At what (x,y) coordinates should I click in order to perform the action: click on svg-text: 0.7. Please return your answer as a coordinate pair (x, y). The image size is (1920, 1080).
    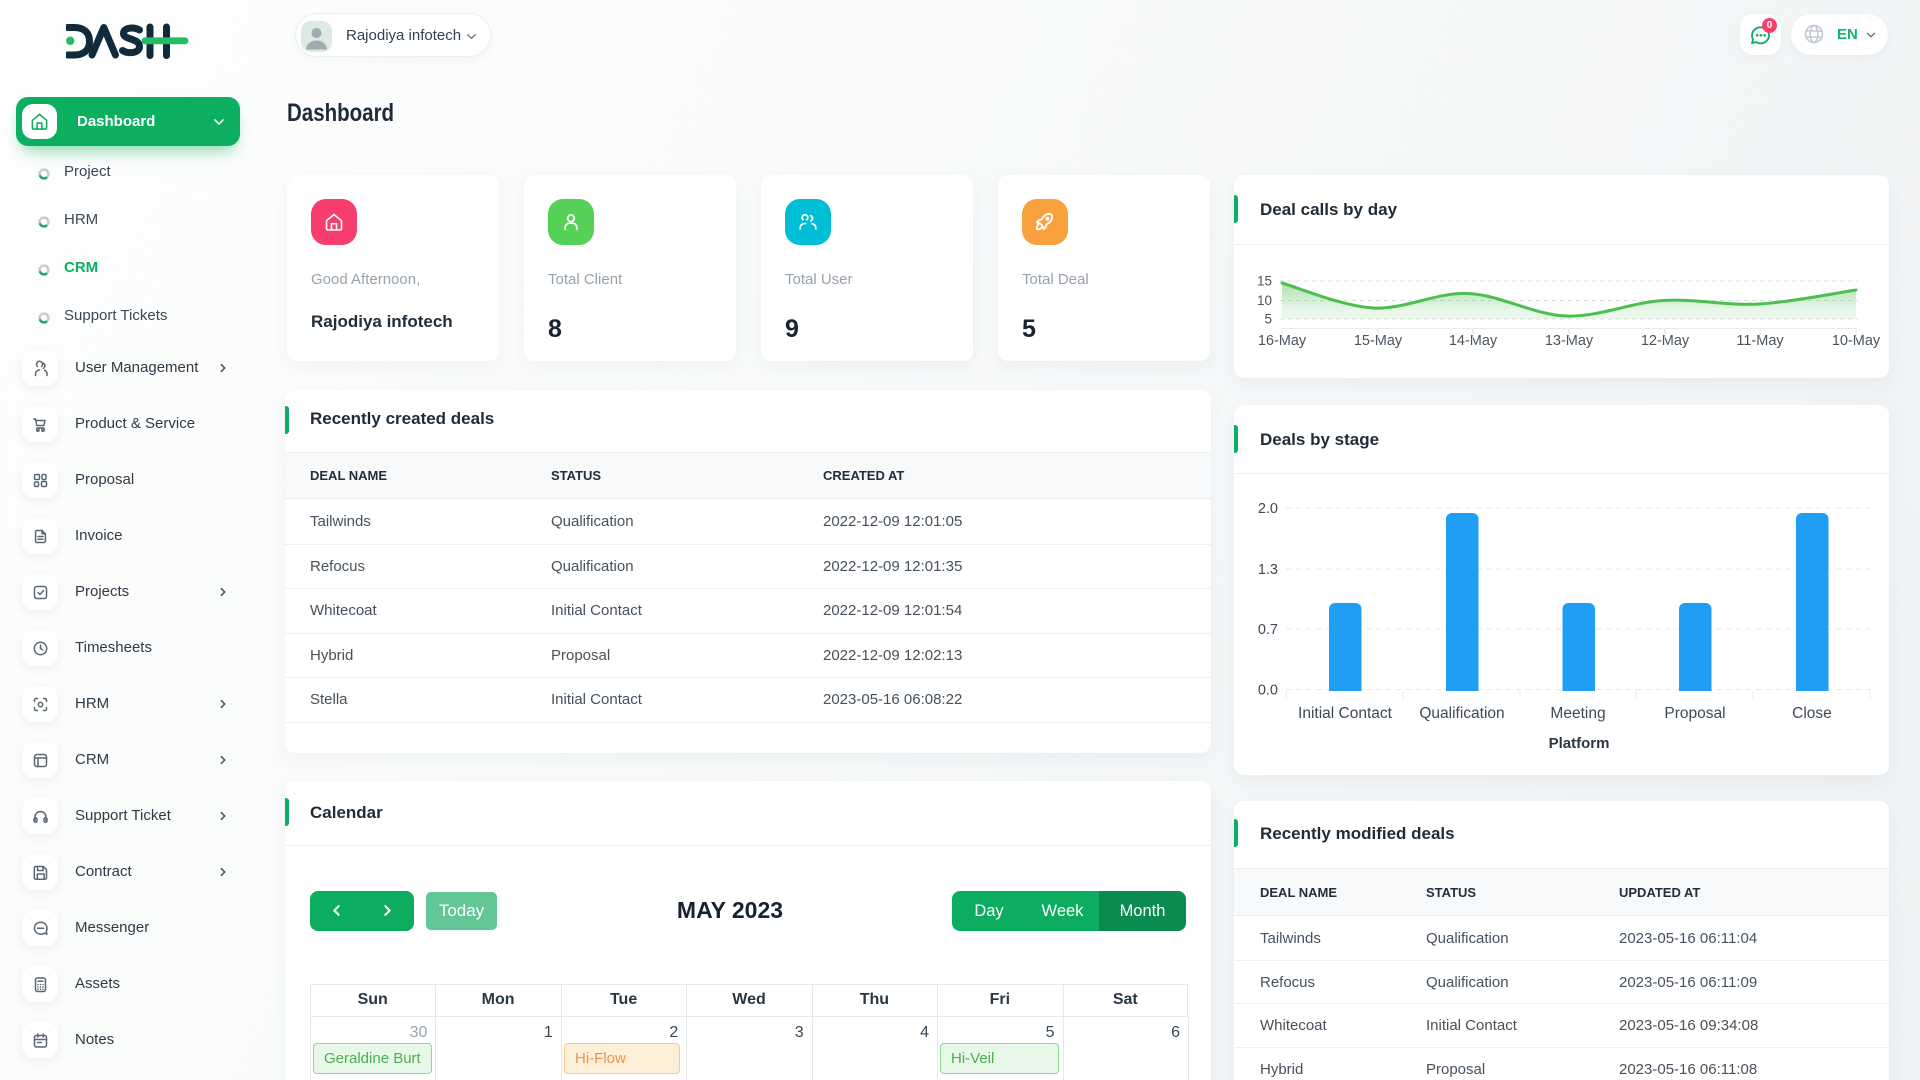
    Looking at the image, I should click on (1268, 630).